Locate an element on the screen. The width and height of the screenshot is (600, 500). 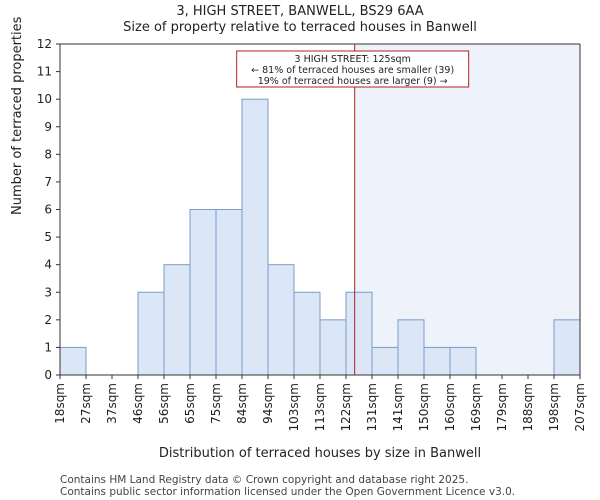
x-tick-label: 103sqm is located at coordinates (294, 407).